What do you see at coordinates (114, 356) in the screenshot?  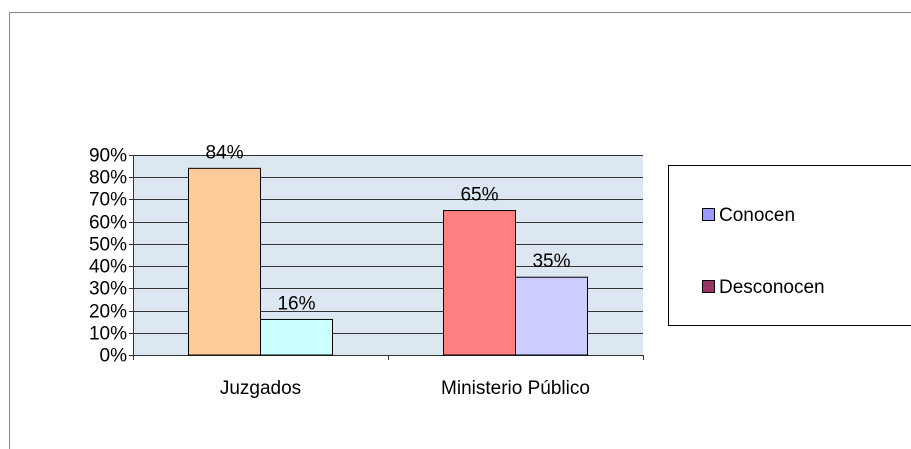 I see `y-tick-label: 0%` at bounding box center [114, 356].